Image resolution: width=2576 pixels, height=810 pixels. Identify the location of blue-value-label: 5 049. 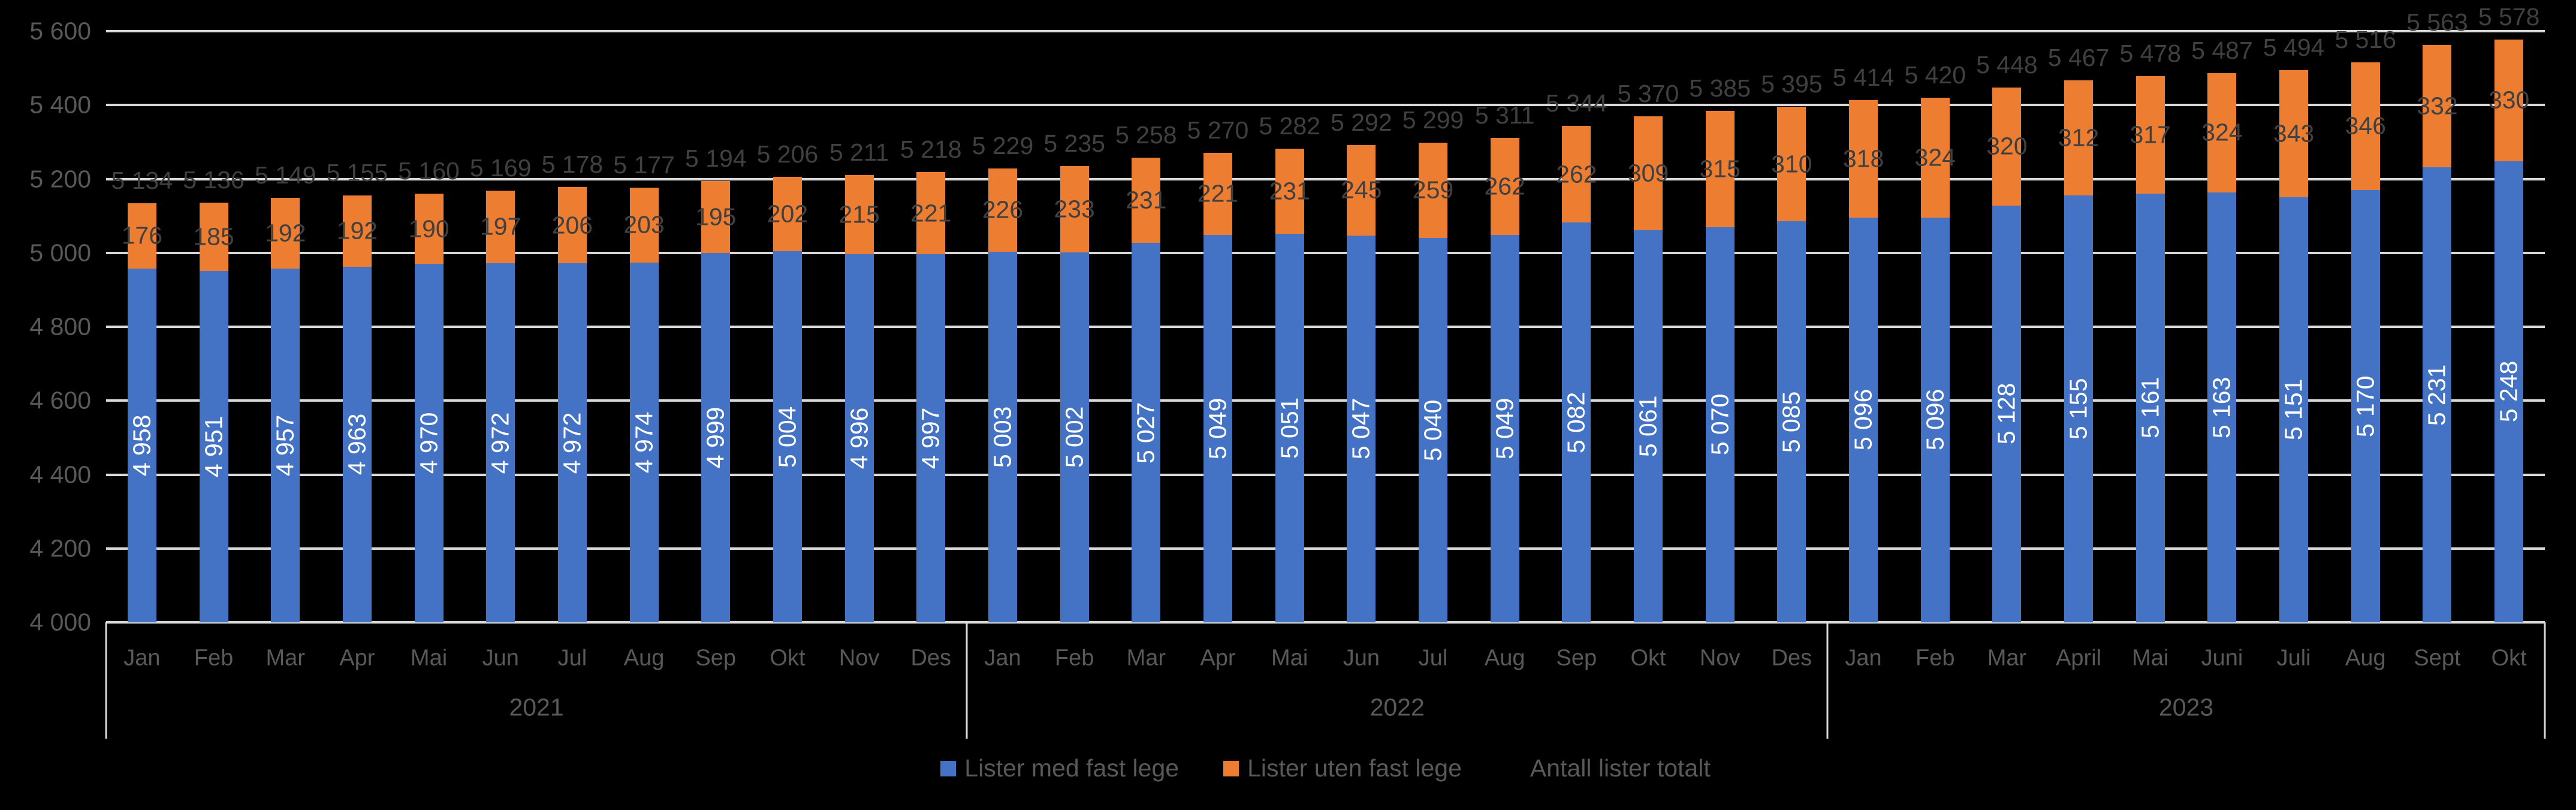
(1217, 429).